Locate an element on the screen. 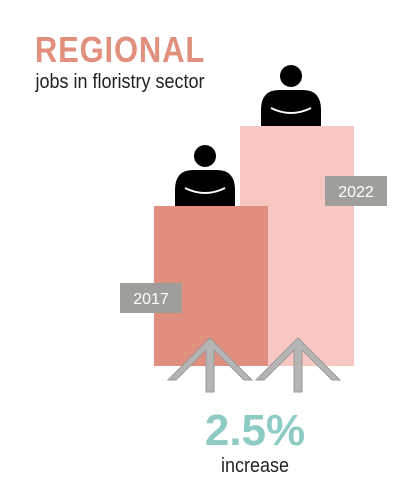 This screenshot has height=485, width=394. change-note: increase is located at coordinates (255, 466).